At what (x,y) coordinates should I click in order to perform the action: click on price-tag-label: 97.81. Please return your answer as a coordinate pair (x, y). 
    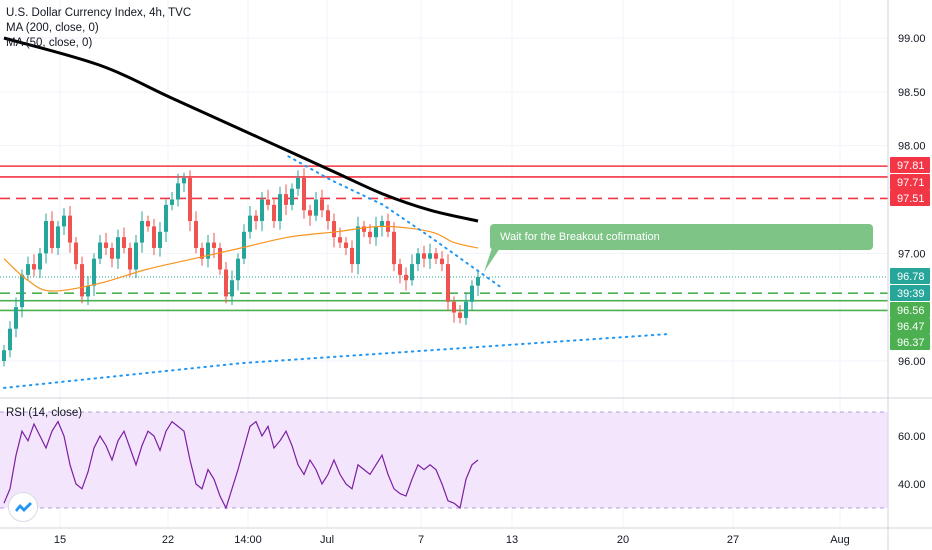
    Looking at the image, I should click on (911, 166).